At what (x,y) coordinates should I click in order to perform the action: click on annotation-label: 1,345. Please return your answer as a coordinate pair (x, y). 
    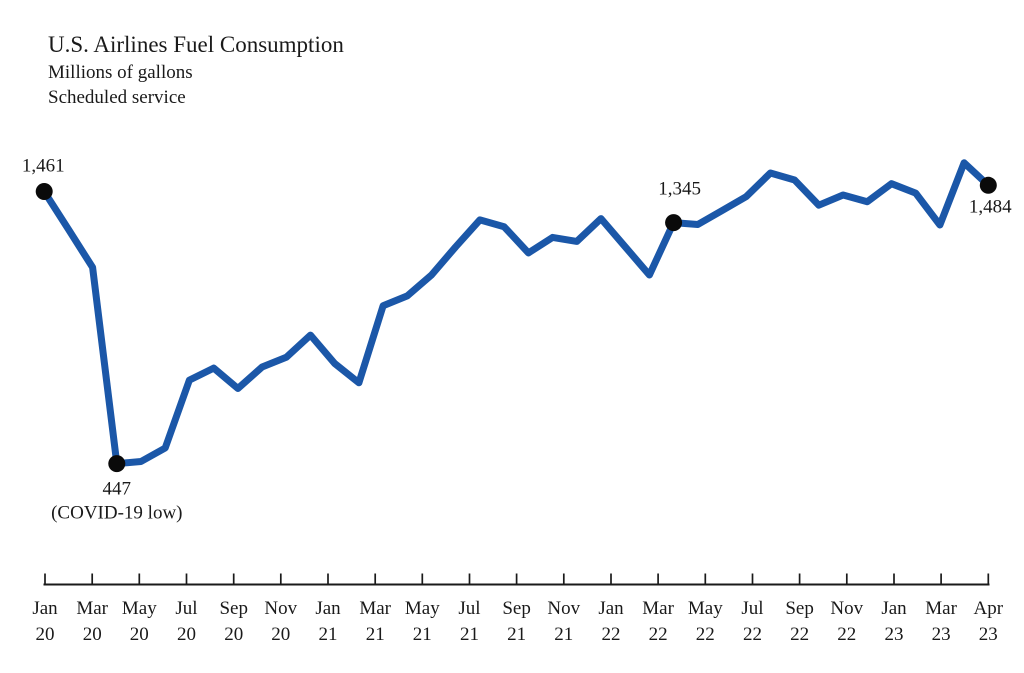
    Looking at the image, I should click on (679, 189).